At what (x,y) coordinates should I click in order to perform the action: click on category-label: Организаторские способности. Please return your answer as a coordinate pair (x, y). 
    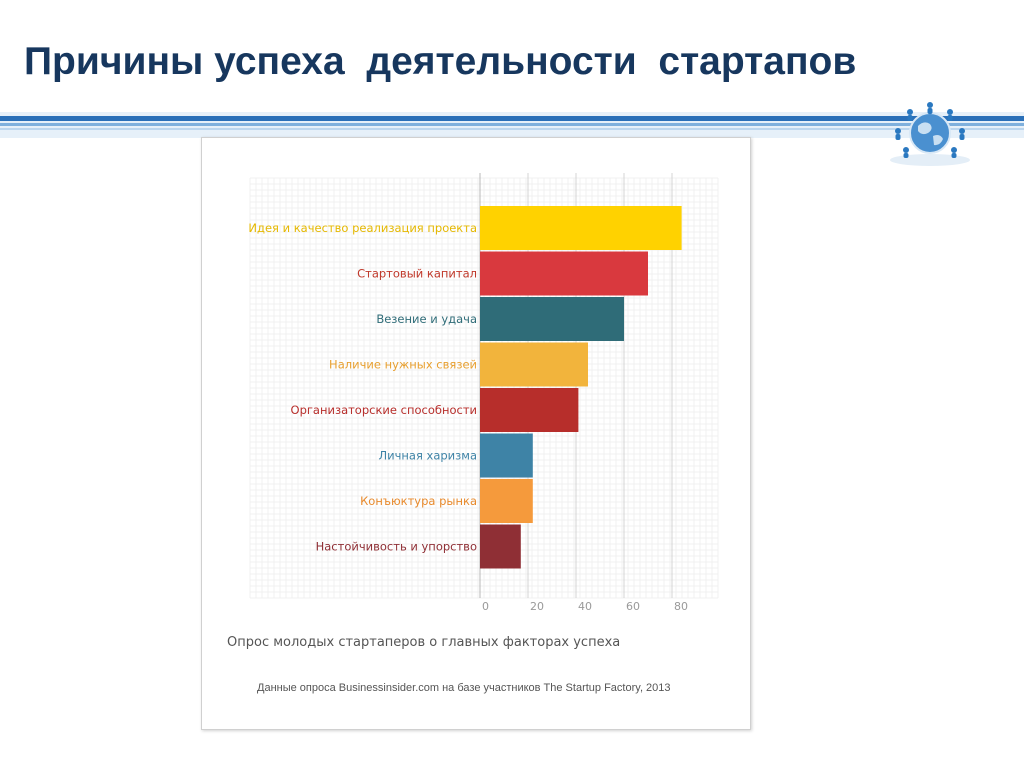
    Looking at the image, I should click on (384, 410).